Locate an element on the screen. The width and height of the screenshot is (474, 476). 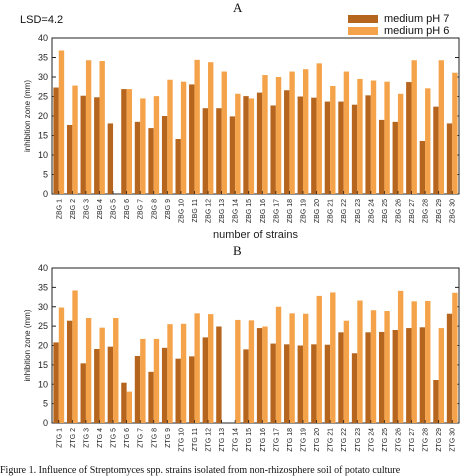
chart-b-xtick-label: ZTG 23 is located at coordinates (358, 440).